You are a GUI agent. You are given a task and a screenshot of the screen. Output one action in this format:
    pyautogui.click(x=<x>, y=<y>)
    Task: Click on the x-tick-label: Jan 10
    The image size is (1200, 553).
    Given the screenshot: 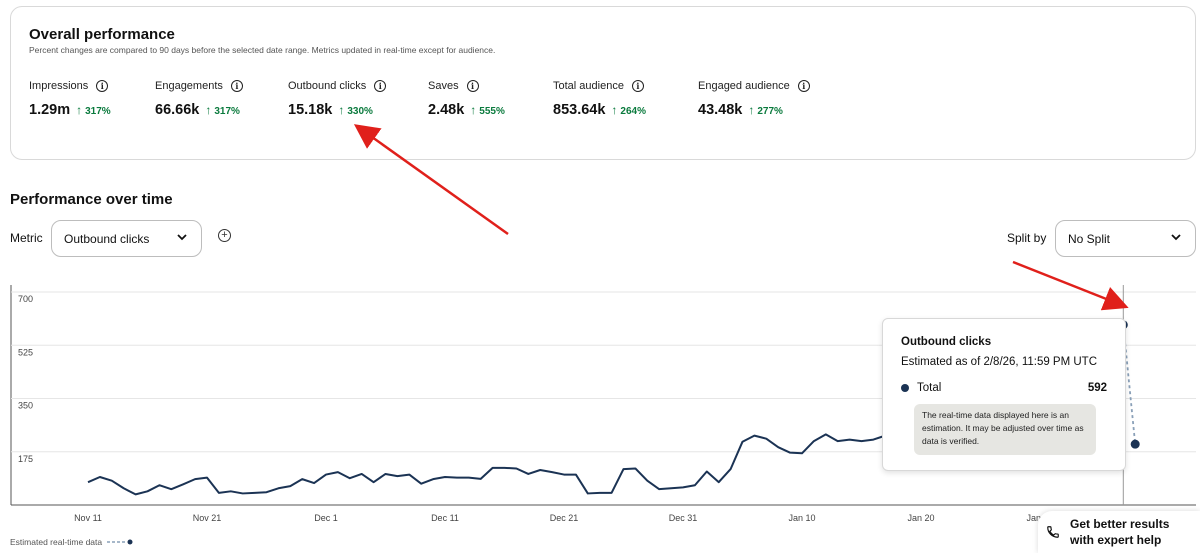 What is the action you would take?
    pyautogui.click(x=801, y=518)
    